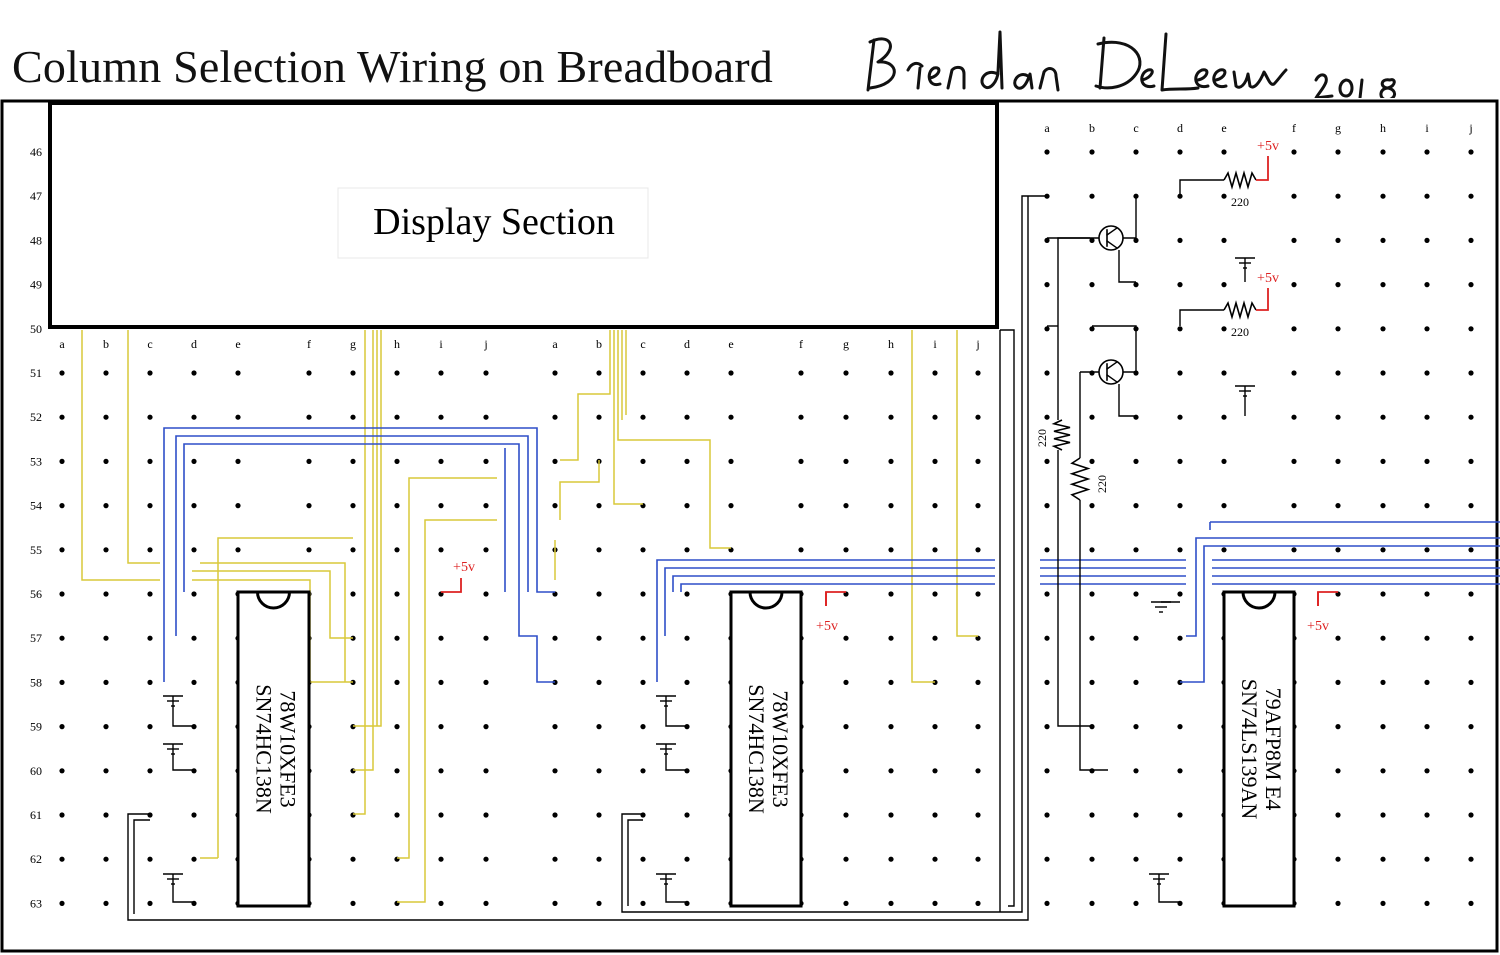  Describe the element at coordinates (273, 749) in the screenshot. I see `ic-body` at that location.